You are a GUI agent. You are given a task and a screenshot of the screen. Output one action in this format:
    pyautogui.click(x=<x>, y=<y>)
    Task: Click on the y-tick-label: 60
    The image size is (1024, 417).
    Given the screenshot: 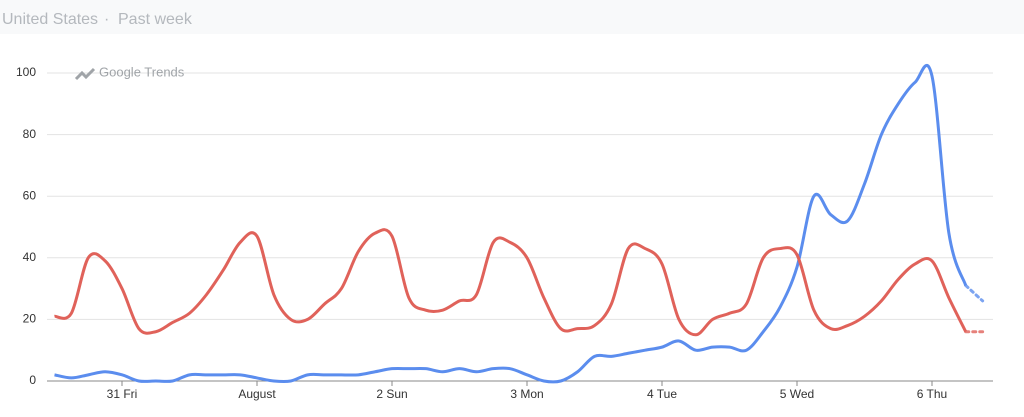 What is the action you would take?
    pyautogui.click(x=30, y=195)
    